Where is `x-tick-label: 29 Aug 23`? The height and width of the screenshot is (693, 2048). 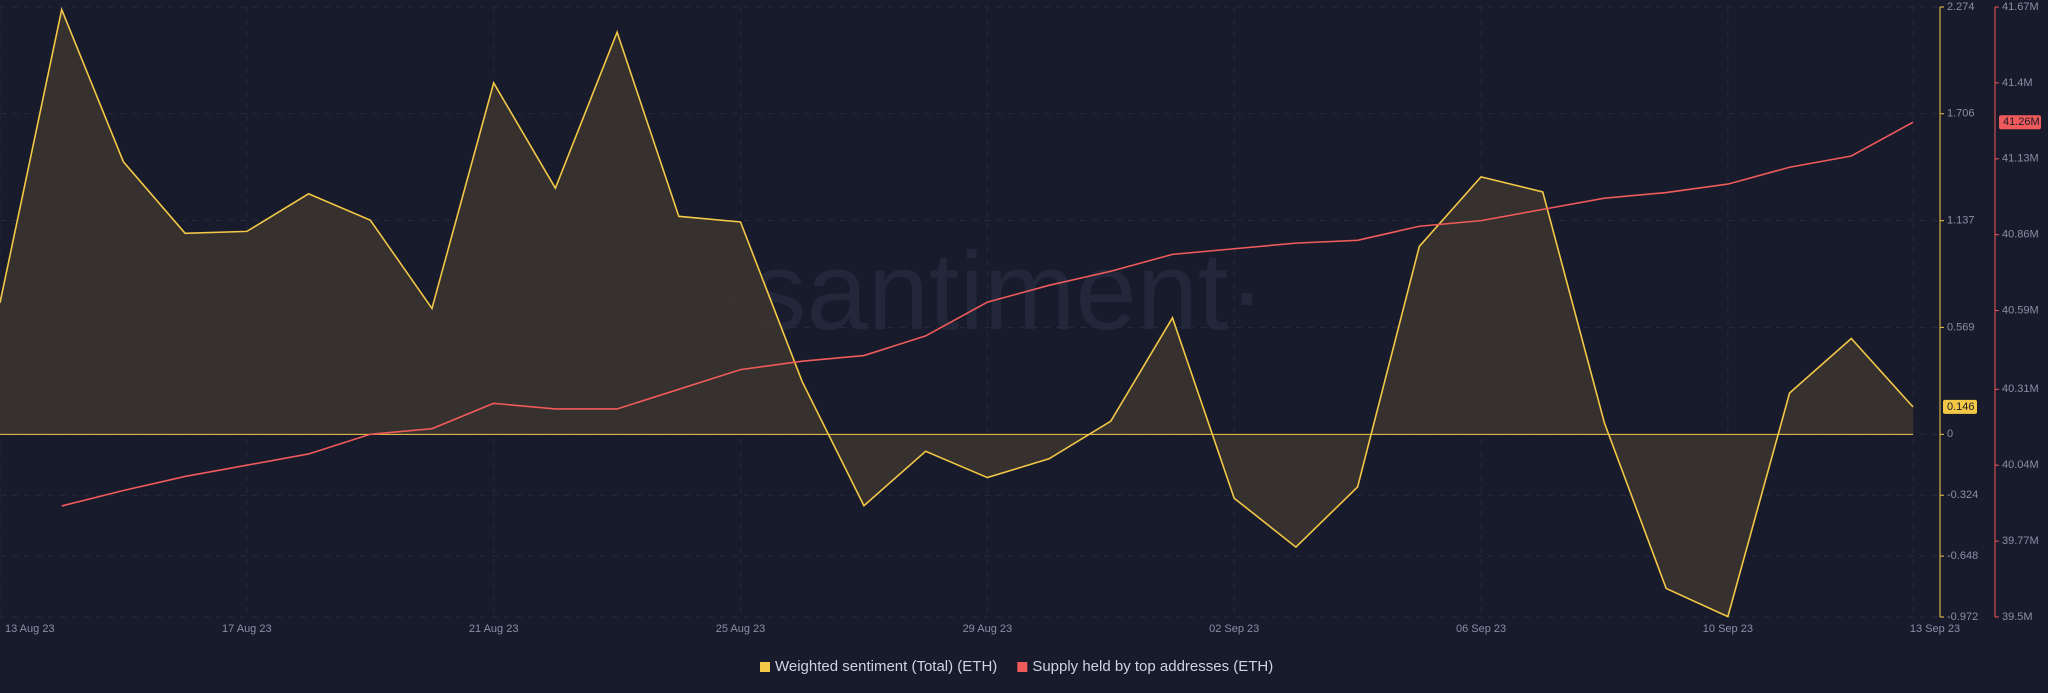 x-tick-label: 29 Aug 23 is located at coordinates (988, 629).